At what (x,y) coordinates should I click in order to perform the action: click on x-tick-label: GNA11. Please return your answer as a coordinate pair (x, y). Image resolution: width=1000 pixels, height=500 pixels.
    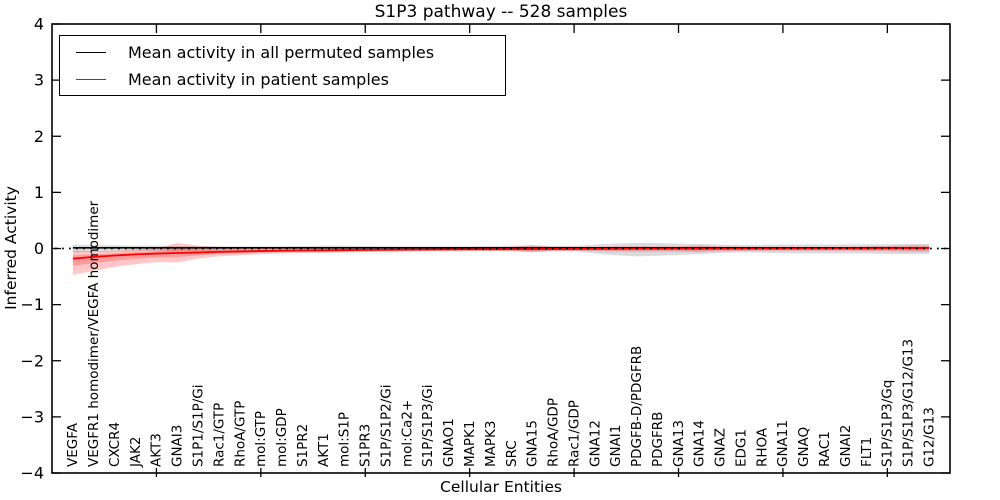
    Looking at the image, I should click on (783, 443).